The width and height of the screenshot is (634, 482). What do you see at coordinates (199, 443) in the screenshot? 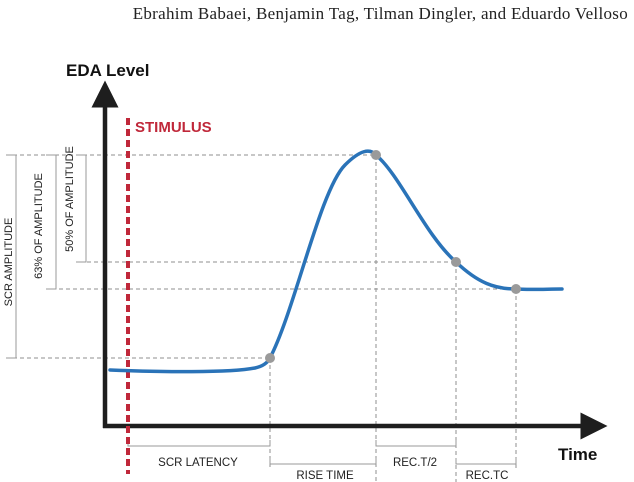
I see `scr-latency-bracket` at bounding box center [199, 443].